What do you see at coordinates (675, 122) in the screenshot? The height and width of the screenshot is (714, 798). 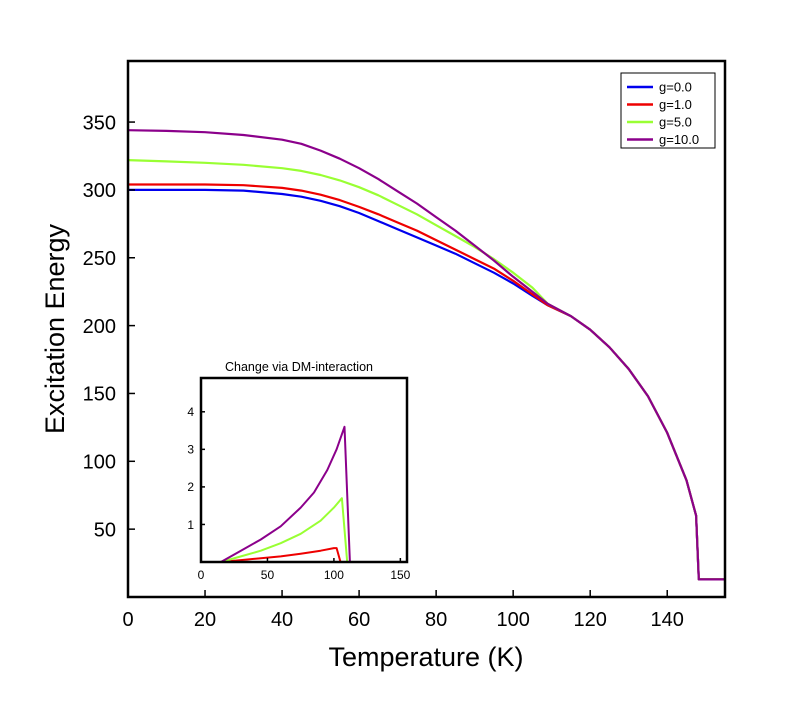 I see `legend-label-2: g=5.0` at bounding box center [675, 122].